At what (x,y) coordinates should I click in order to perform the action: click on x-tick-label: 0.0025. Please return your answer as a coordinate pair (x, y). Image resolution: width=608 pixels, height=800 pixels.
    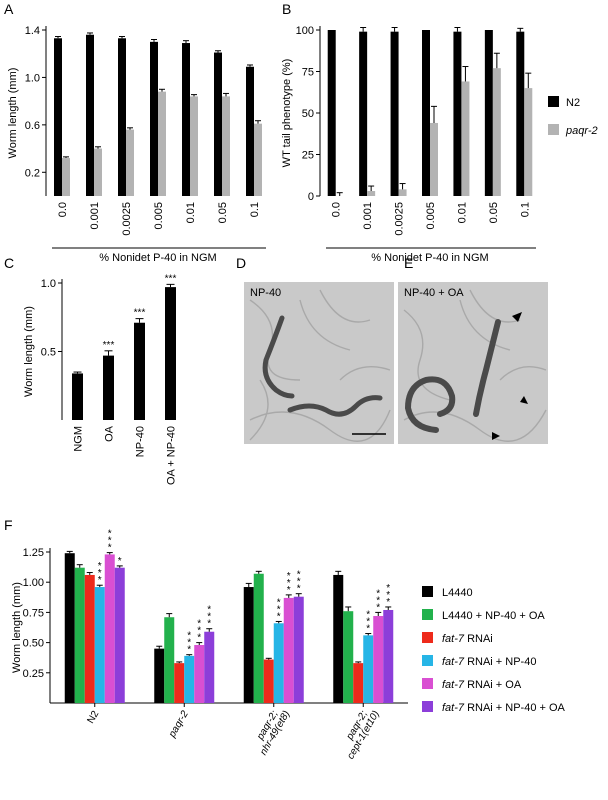
    Looking at the image, I should click on (400, 219).